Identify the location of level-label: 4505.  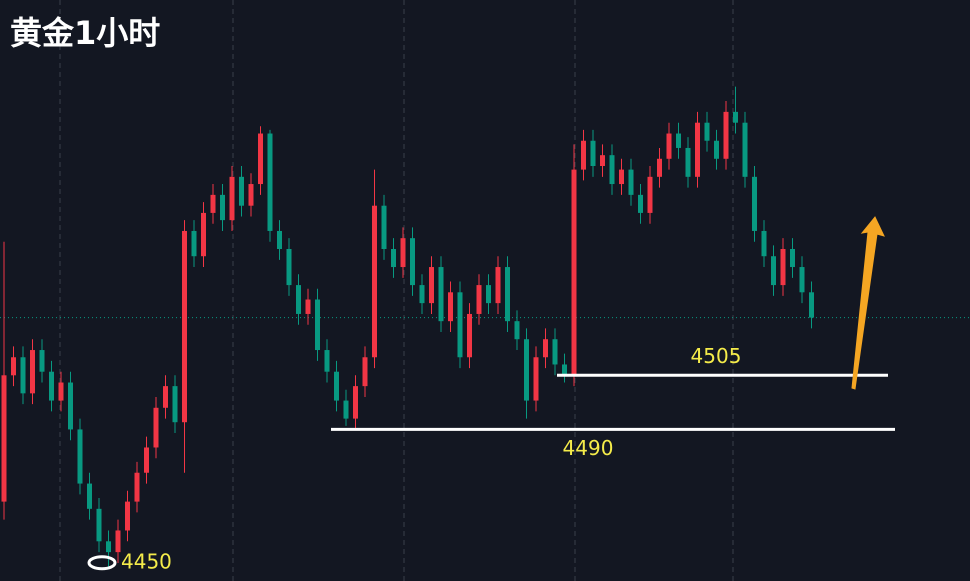
(716, 356).